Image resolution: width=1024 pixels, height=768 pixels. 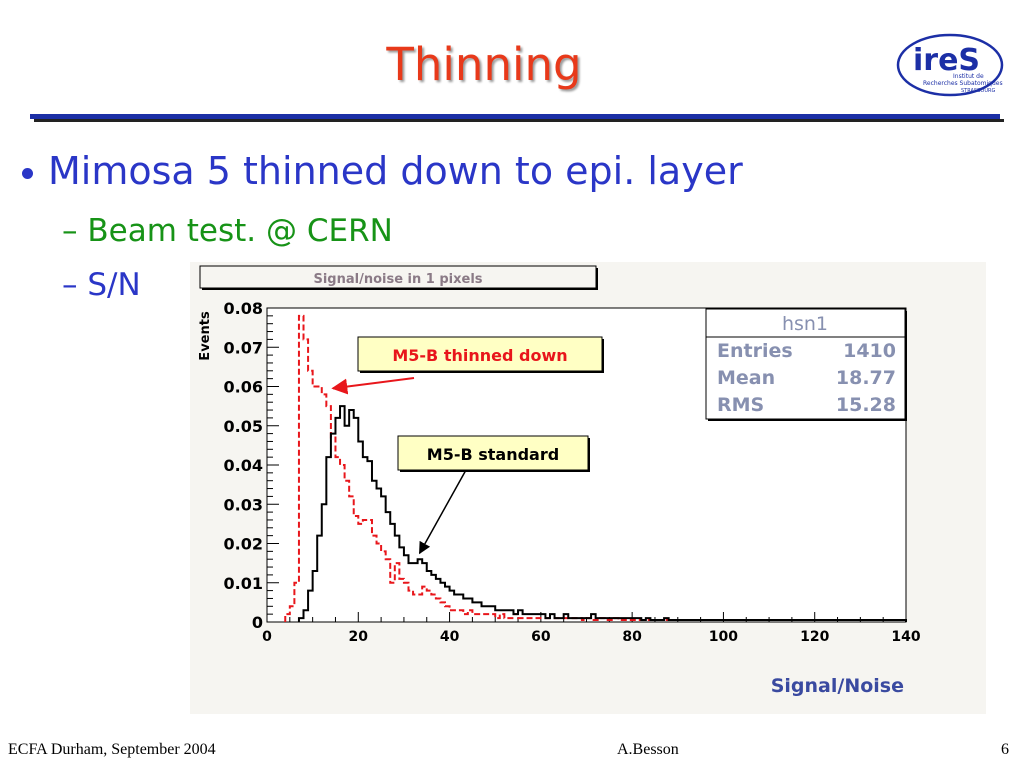 What do you see at coordinates (397, 279) in the screenshot?
I see `chart-title: Signal/noise in 1 pixels` at bounding box center [397, 279].